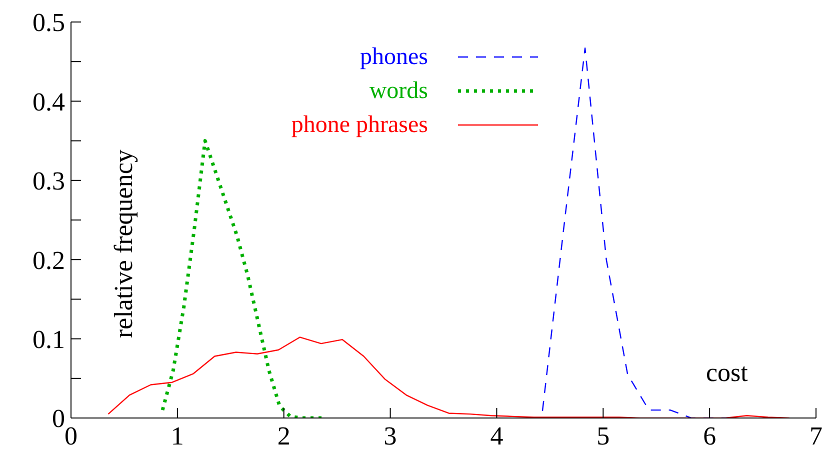 The width and height of the screenshot is (832, 470). Describe the element at coordinates (603, 435) in the screenshot. I see `x-tick-label: 5` at that location.